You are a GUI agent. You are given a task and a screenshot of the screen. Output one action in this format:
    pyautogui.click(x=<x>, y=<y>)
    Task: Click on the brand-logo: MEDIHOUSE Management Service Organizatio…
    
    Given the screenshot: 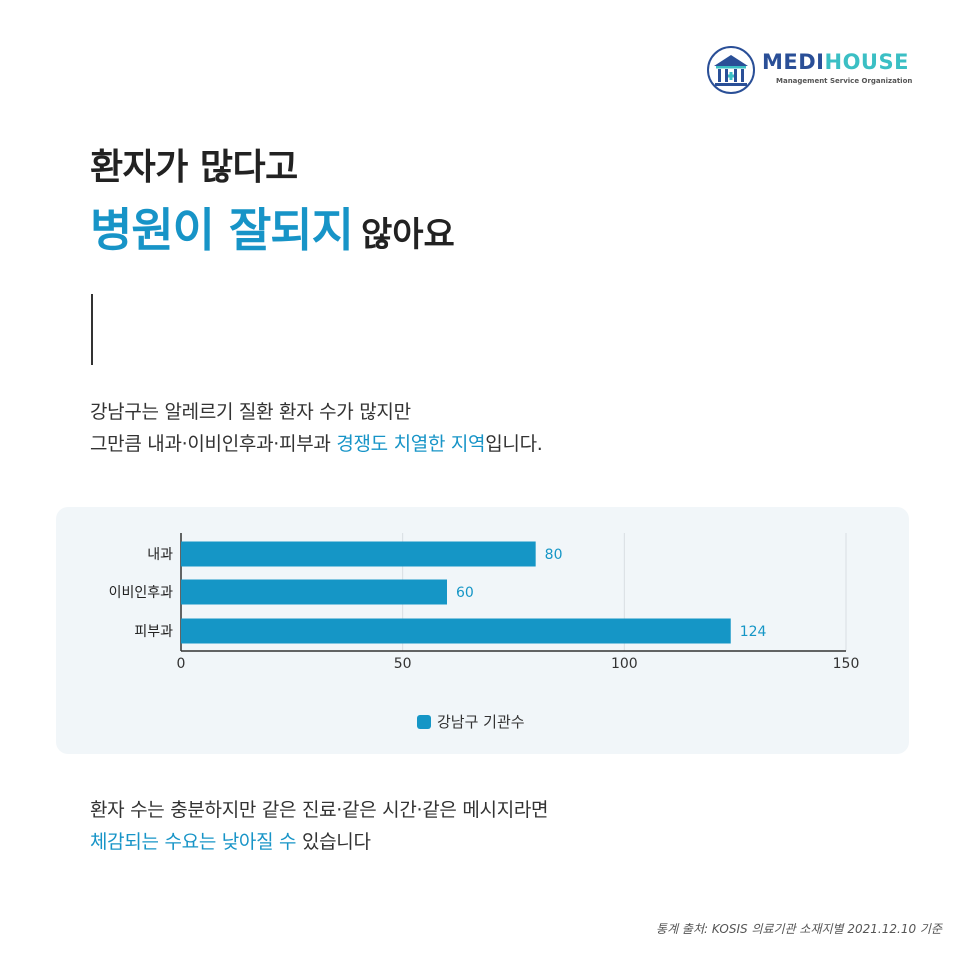 What is the action you would take?
    pyautogui.click(x=809, y=70)
    